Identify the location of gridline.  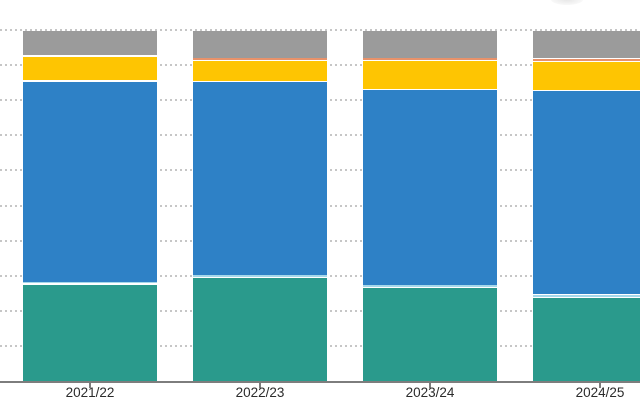
(320, 30).